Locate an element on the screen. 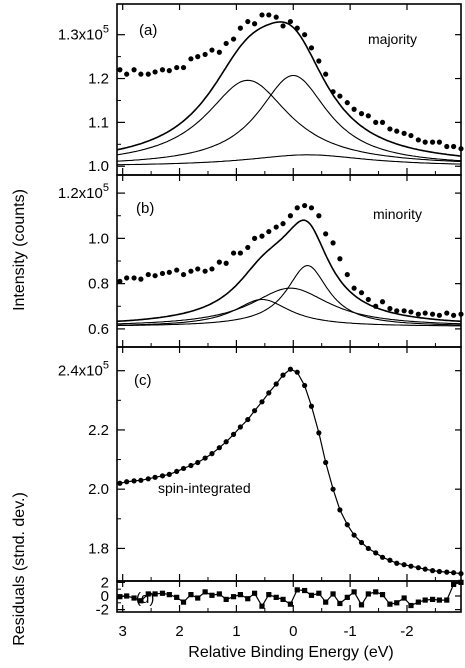  y-tick-label: 1.3x10⁵ is located at coordinates (83, 34).